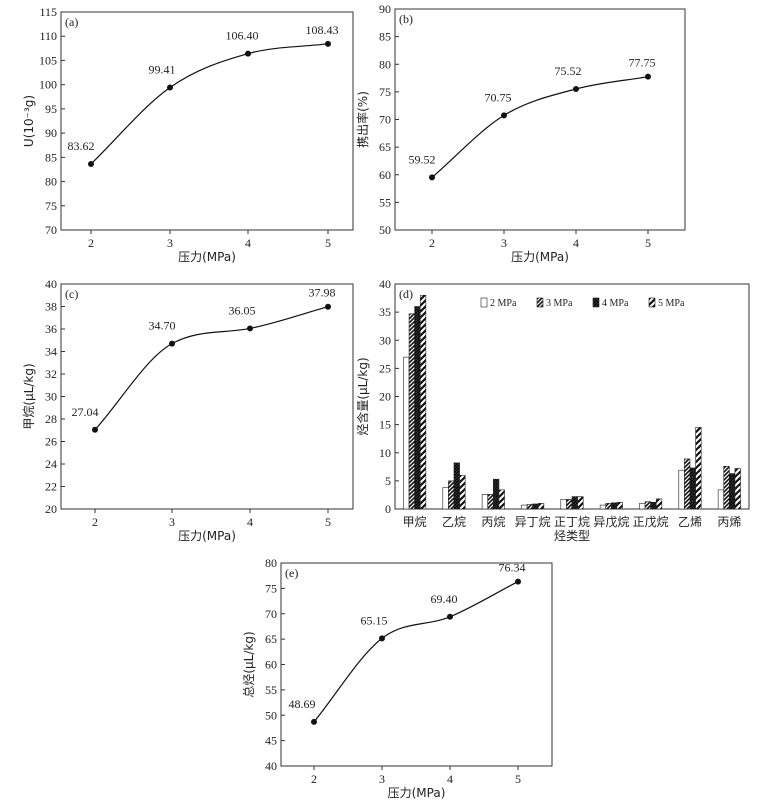  Describe the element at coordinates (572, 522) in the screenshot. I see `x-category-label: 正丁烷` at that location.